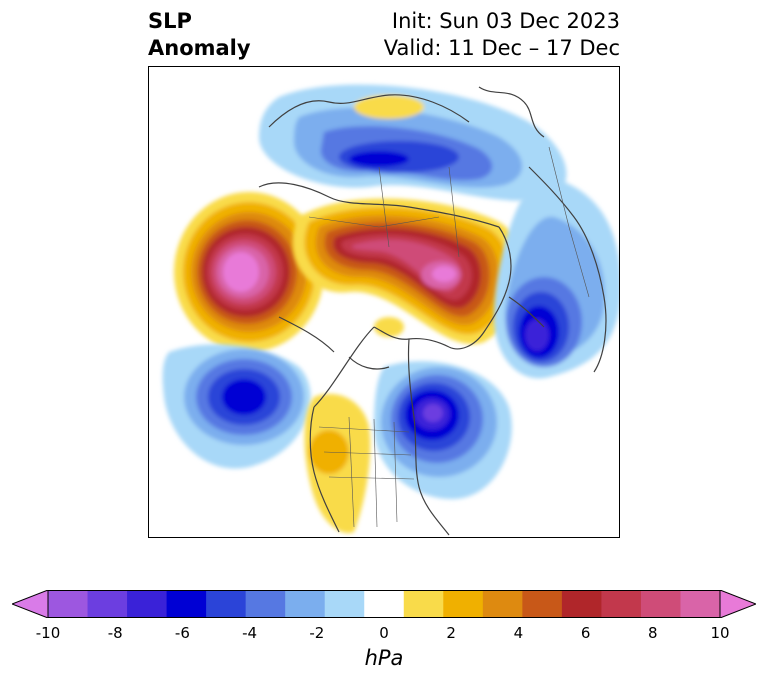 This screenshot has width=768, height=684. I want to click on eurasia-low-anomaly, so click(413, 142).